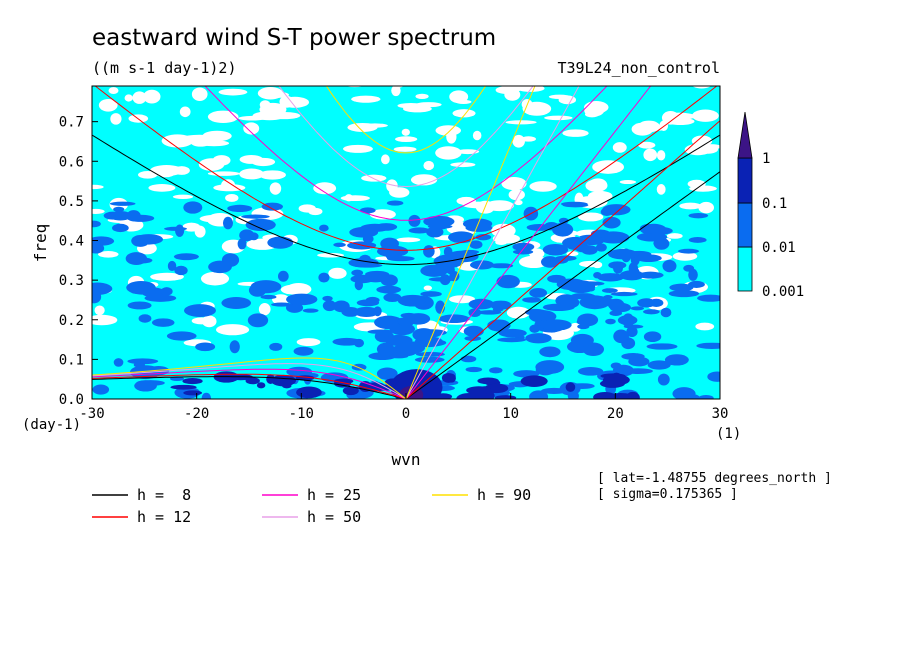  I want to click on dispersion-kelvin-h90, so click(470, 242).